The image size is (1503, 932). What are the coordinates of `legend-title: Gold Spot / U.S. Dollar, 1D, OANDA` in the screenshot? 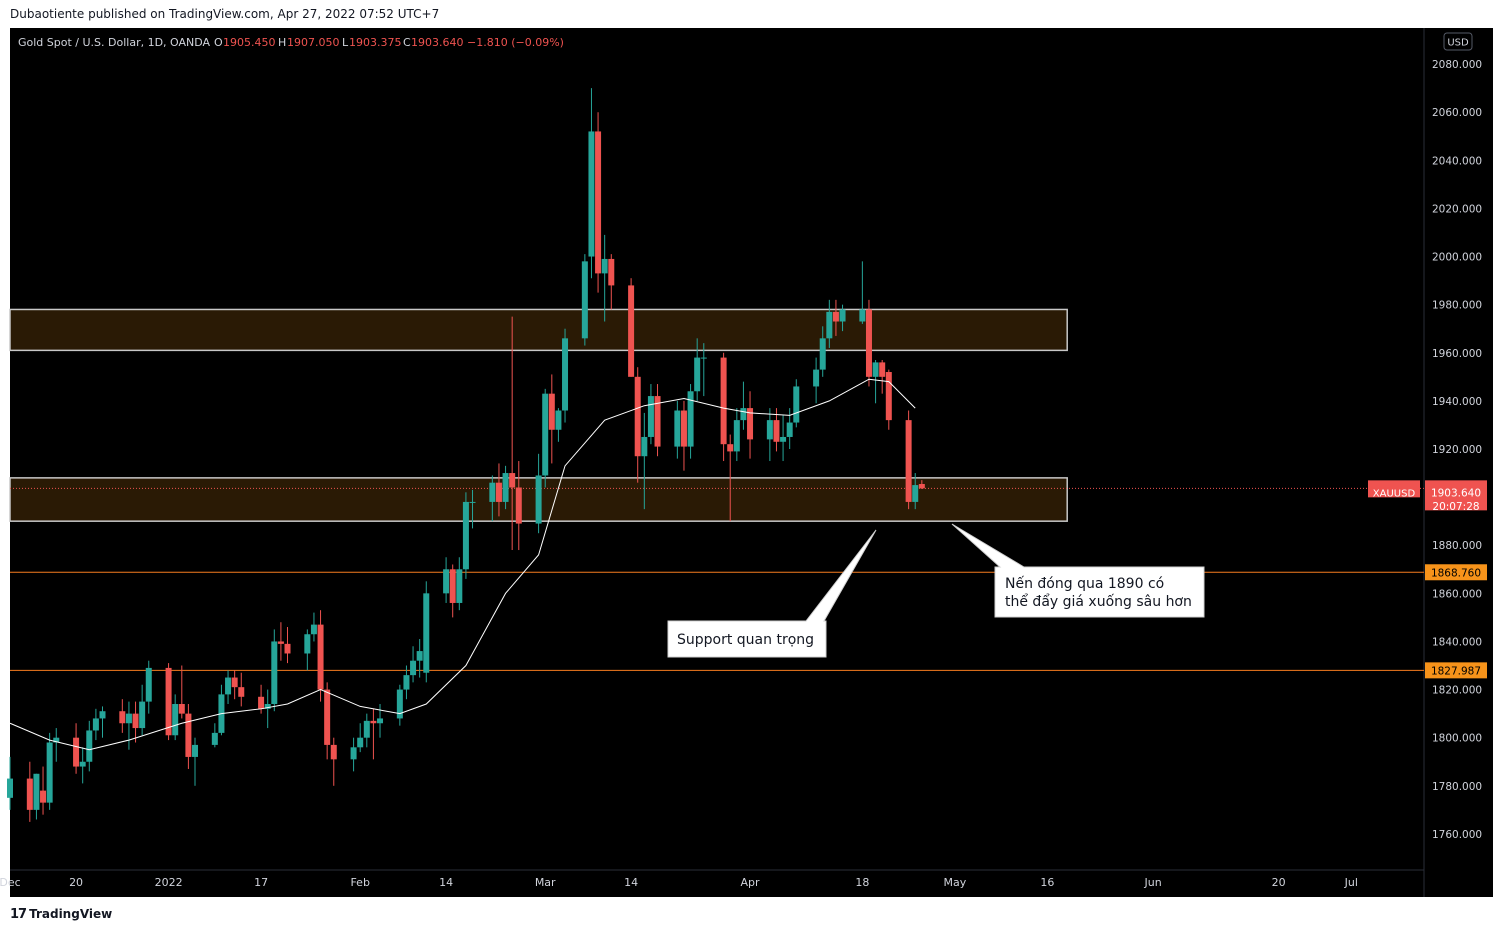 It's located at (114, 42).